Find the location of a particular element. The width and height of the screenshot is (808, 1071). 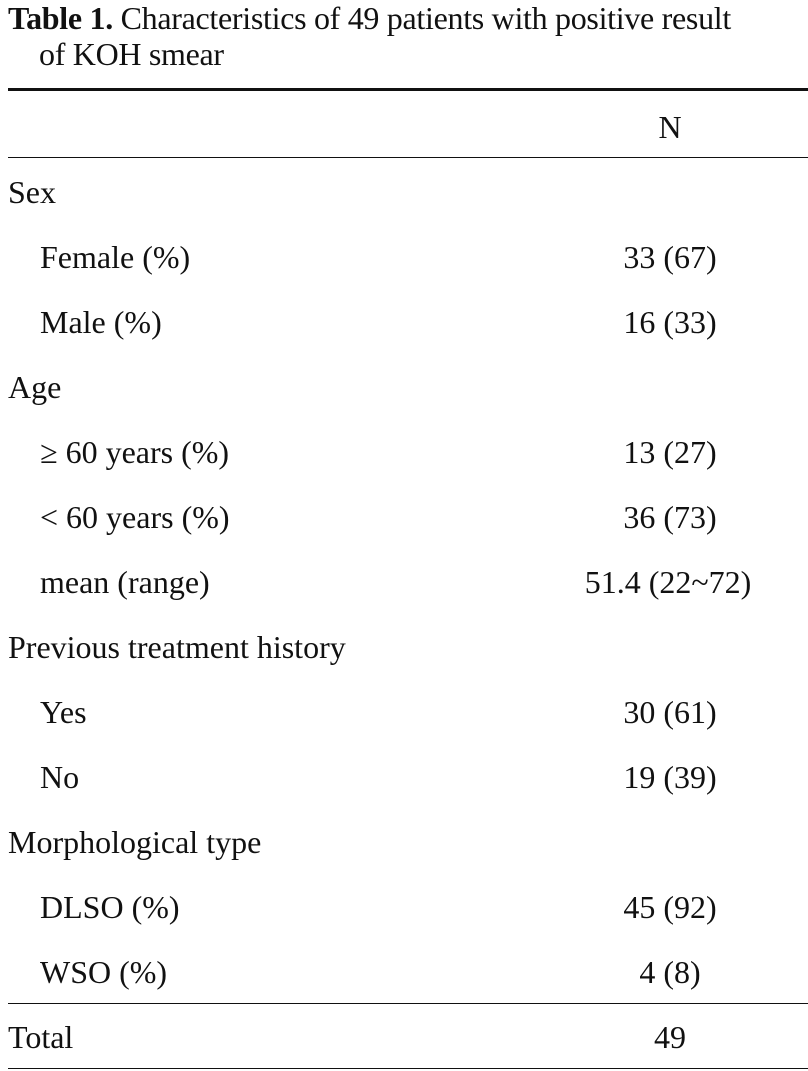

row-value: 4 (8) is located at coordinates (670, 972).